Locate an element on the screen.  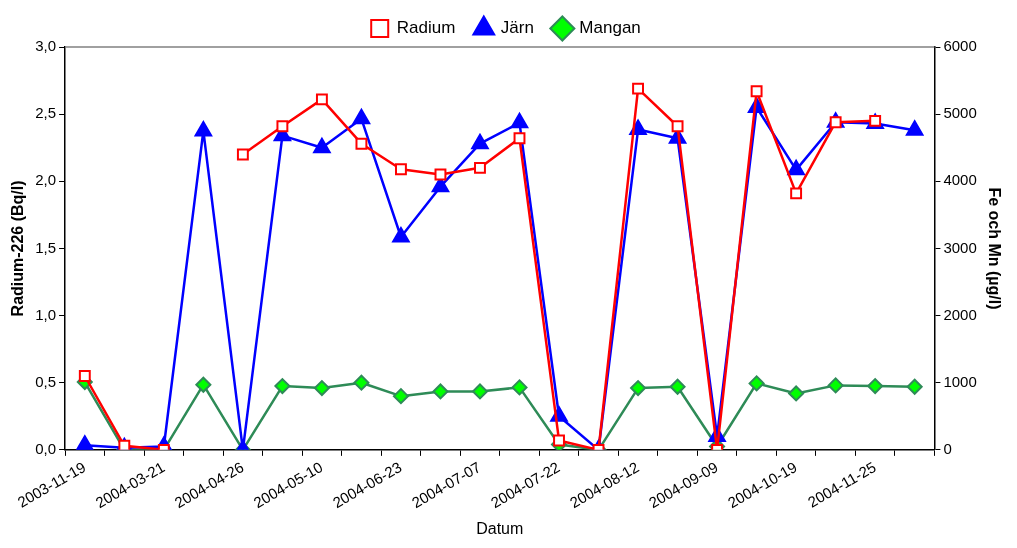
y-tick-label: 3,0 is located at coordinates (46, 46).